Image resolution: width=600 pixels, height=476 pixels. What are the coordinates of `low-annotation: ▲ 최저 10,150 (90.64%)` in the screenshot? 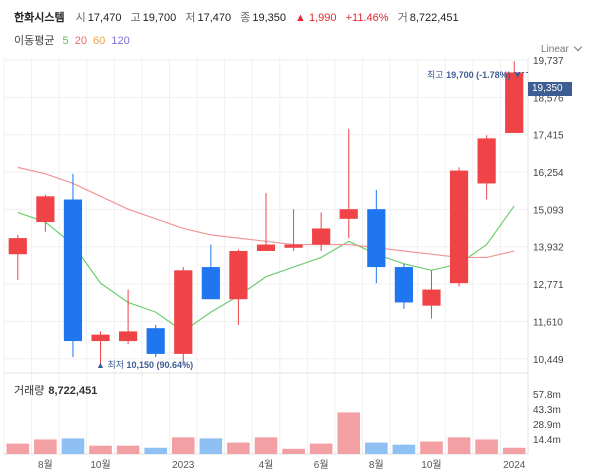 It's located at (144, 364).